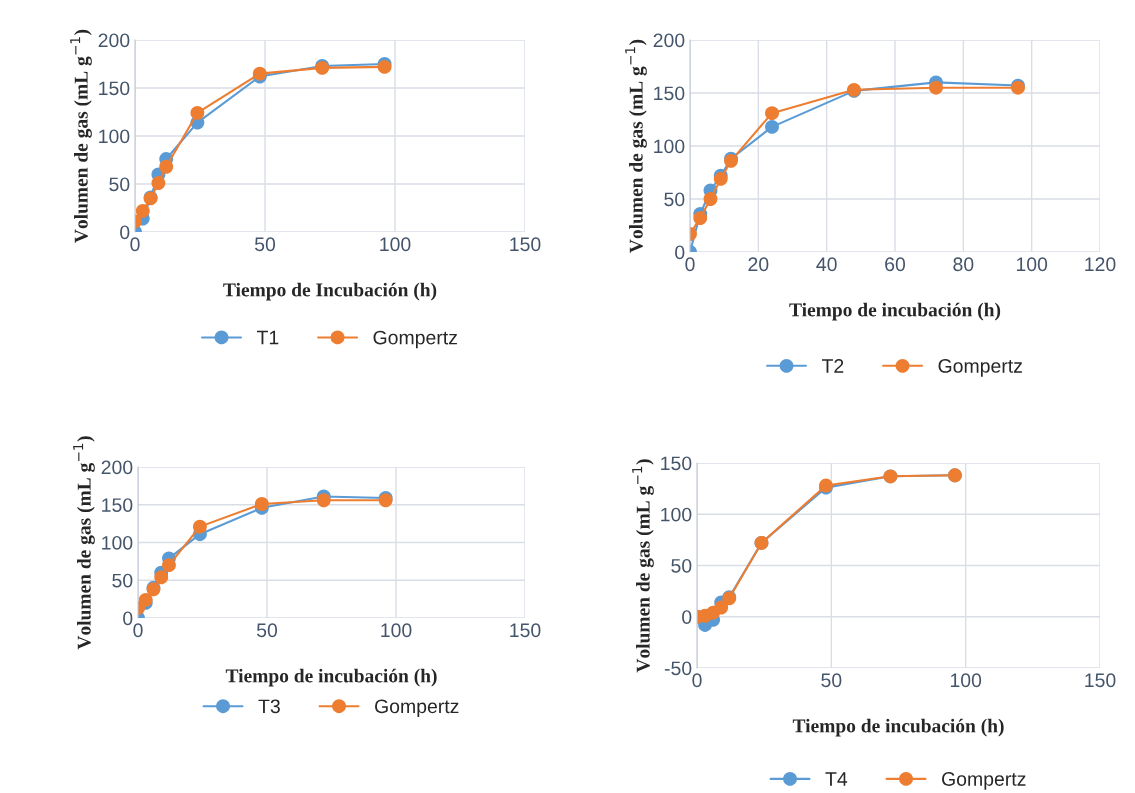  I want to click on x-tick-label: 40, so click(826, 264).